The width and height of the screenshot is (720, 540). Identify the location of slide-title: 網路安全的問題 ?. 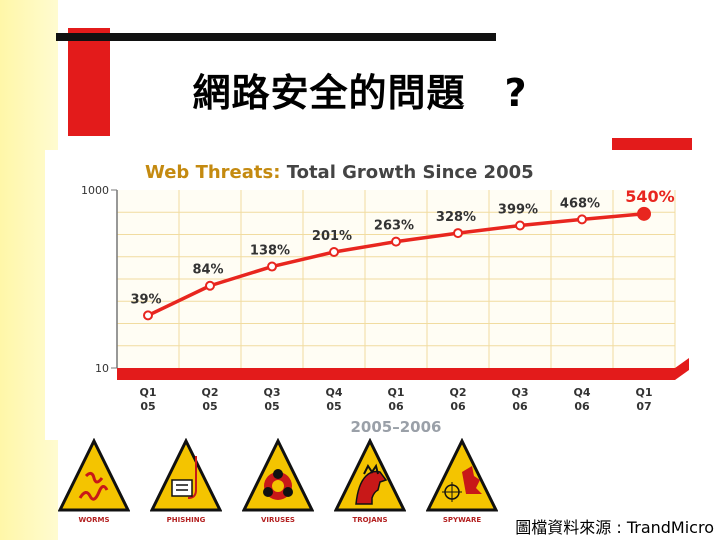
(360, 93).